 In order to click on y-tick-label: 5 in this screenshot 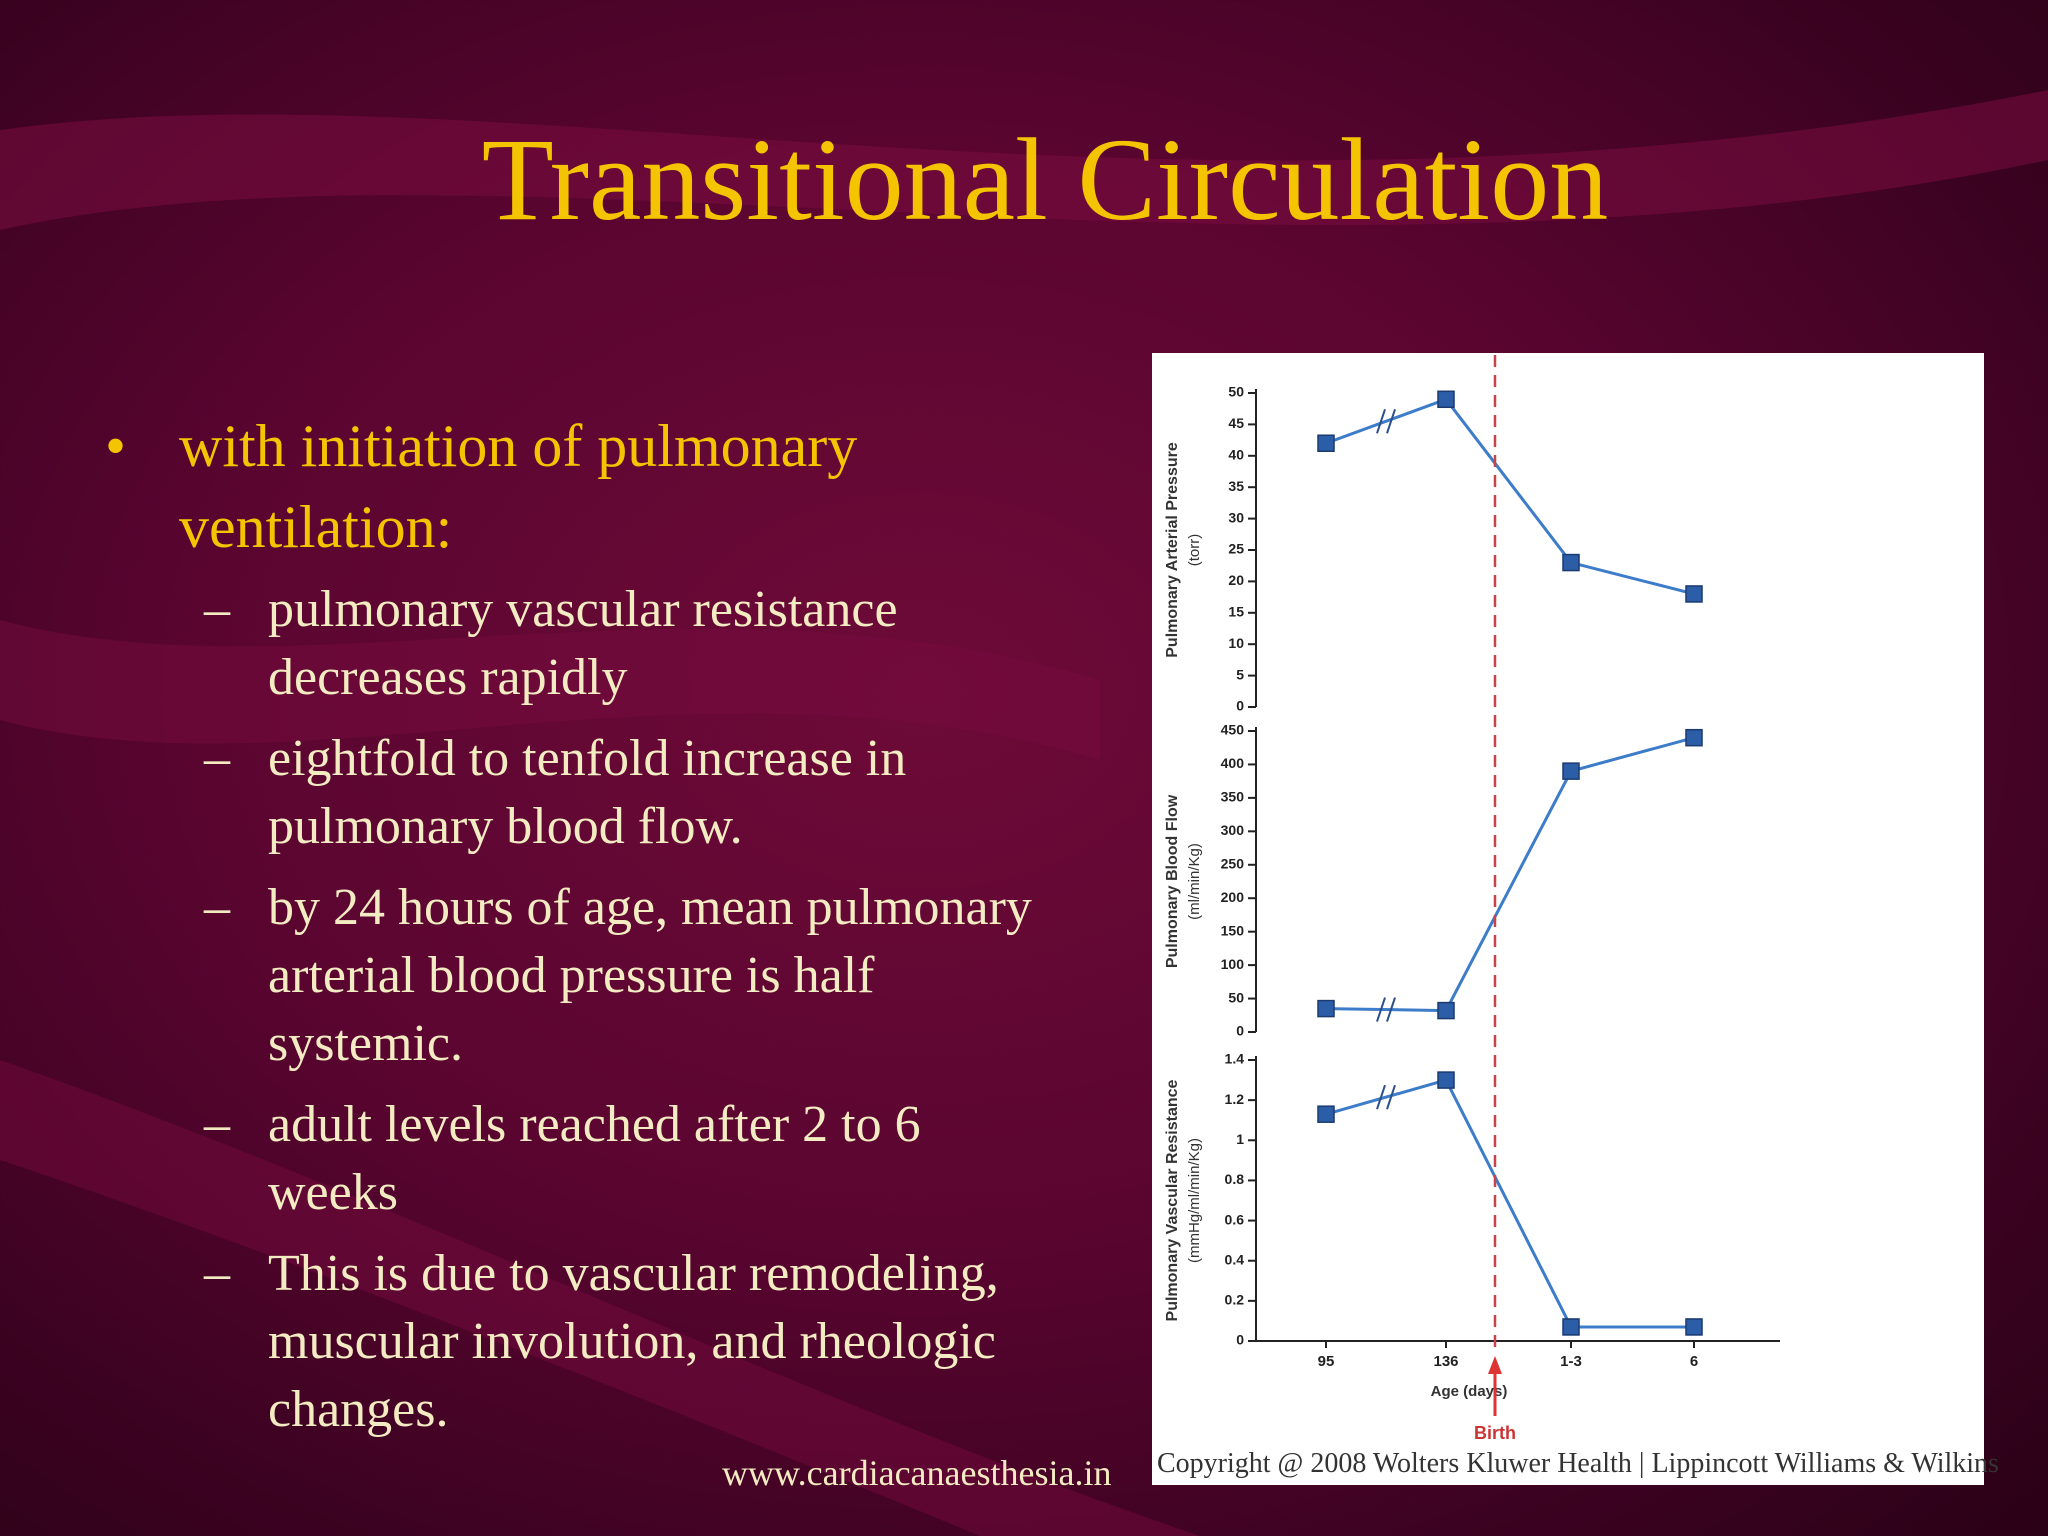, I will do `click(1240, 674)`.